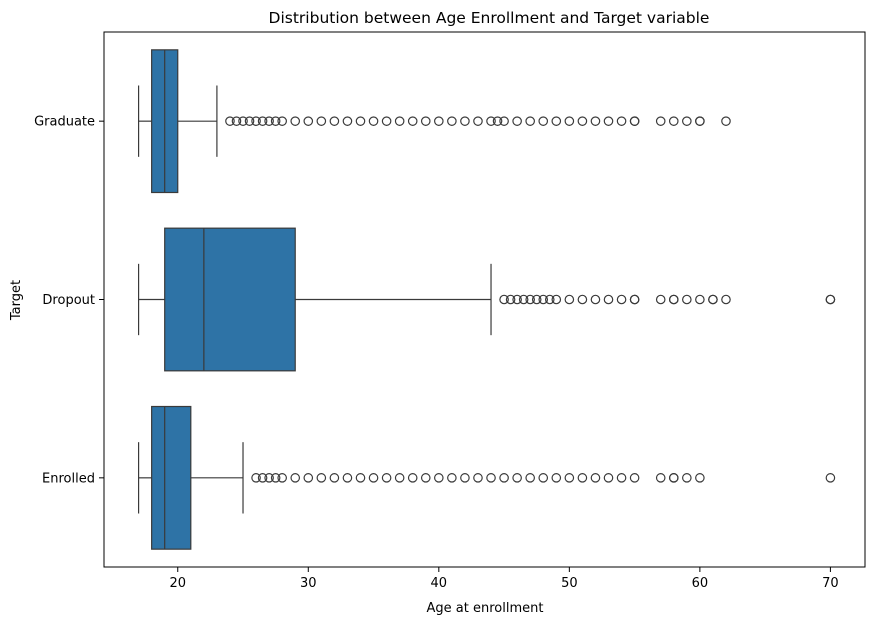 Image resolution: width=889 pixels, height=624 pixels. What do you see at coordinates (830, 583) in the screenshot?
I see `x-tick-label: 70` at bounding box center [830, 583].